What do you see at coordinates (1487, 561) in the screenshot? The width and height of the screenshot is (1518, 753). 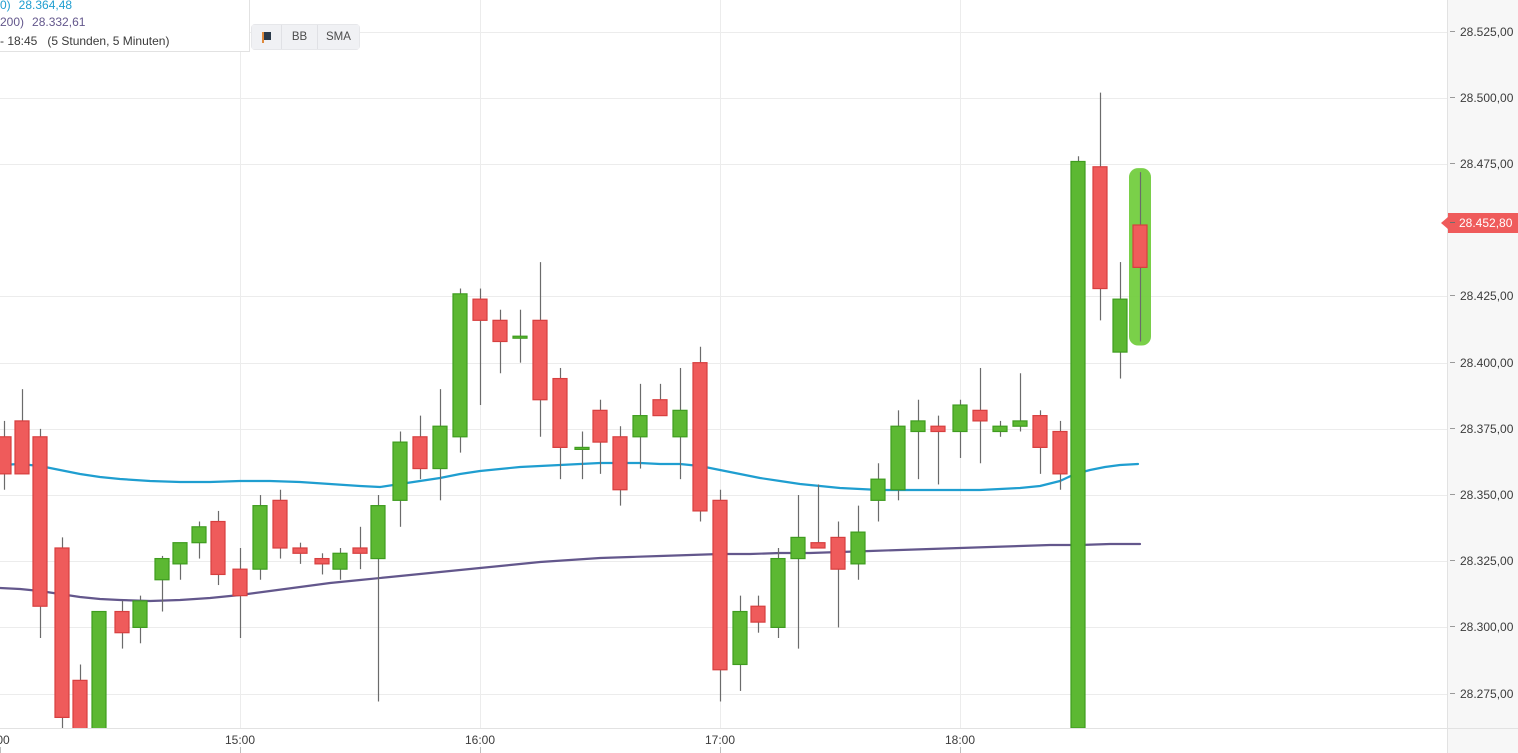 I see `price-axis-tick-label: 28.325,00` at bounding box center [1487, 561].